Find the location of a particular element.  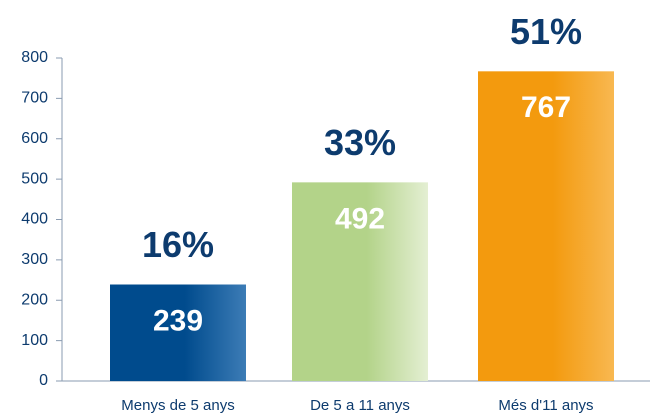

y-tick-label: 200 is located at coordinates (34, 299).